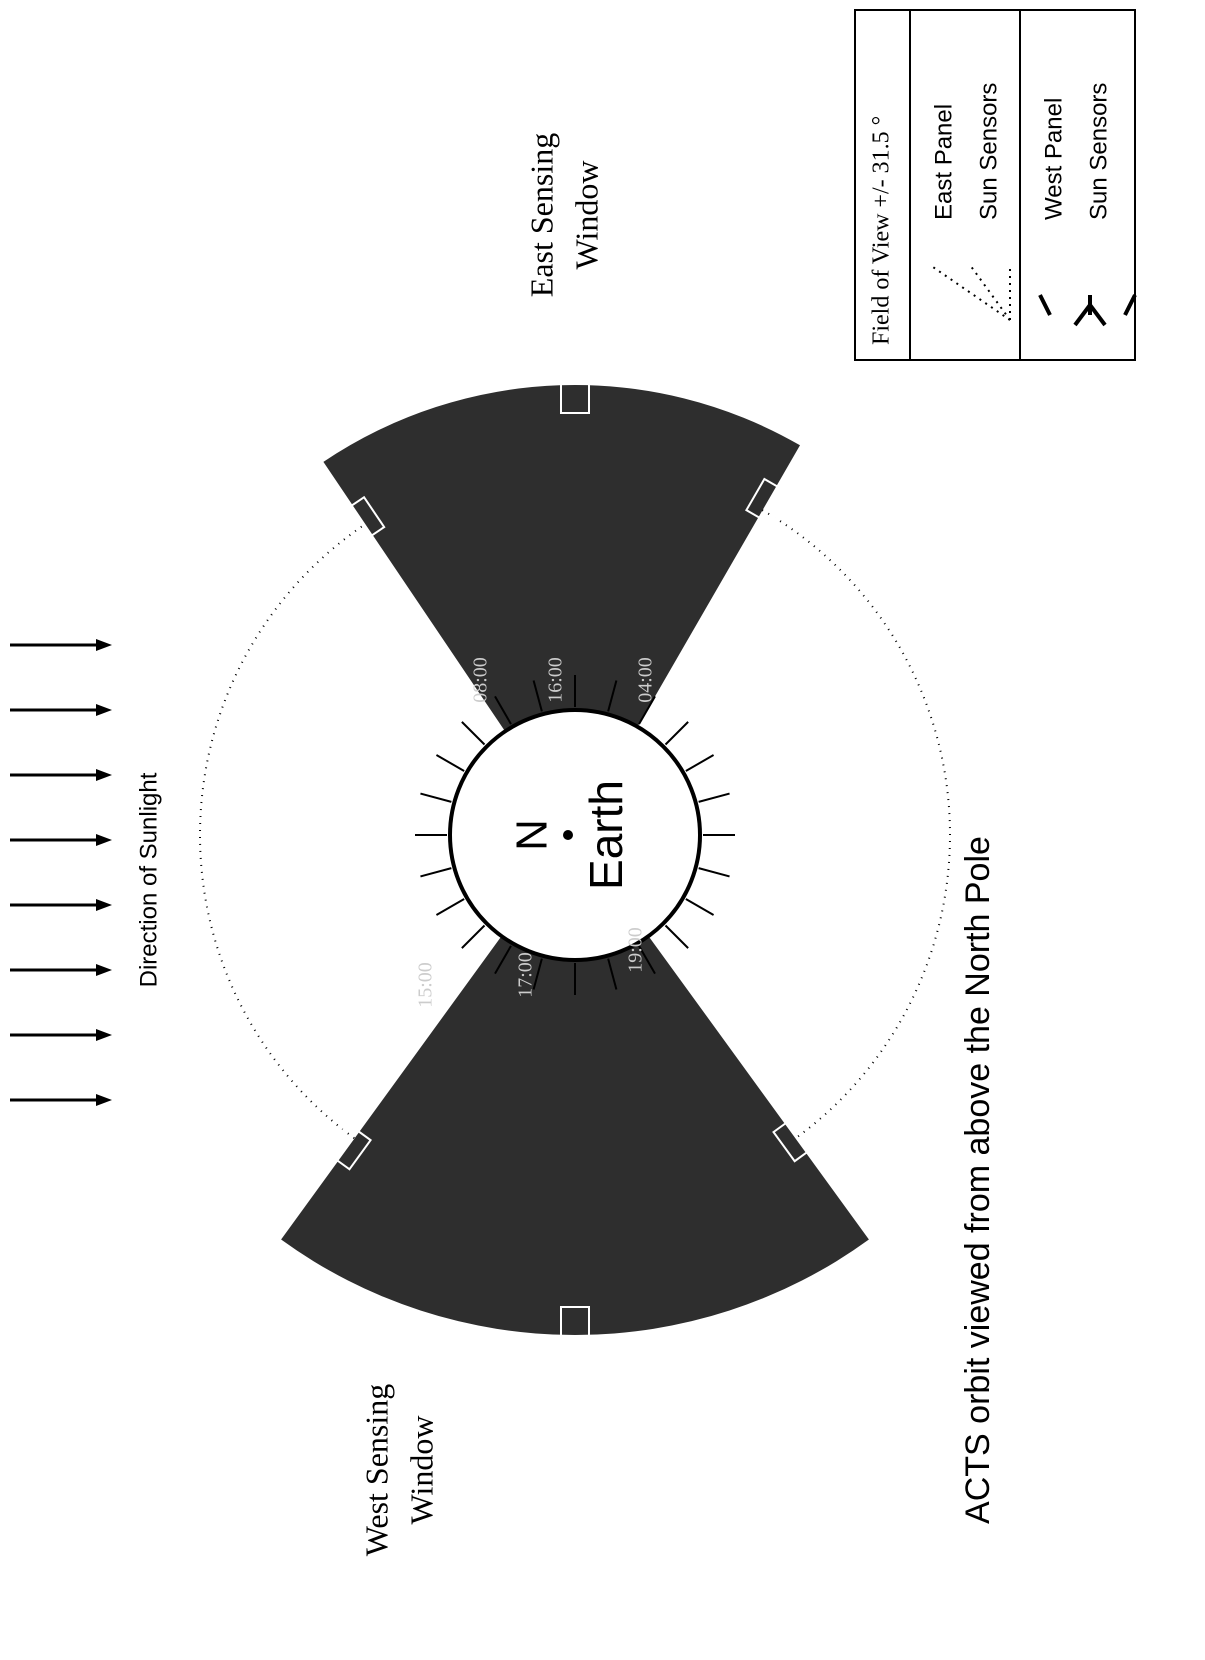 Image resolution: width=1205 pixels, height=1660 pixels. Describe the element at coordinates (1087, 310) in the screenshot. I see `legend-west-icon` at that location.